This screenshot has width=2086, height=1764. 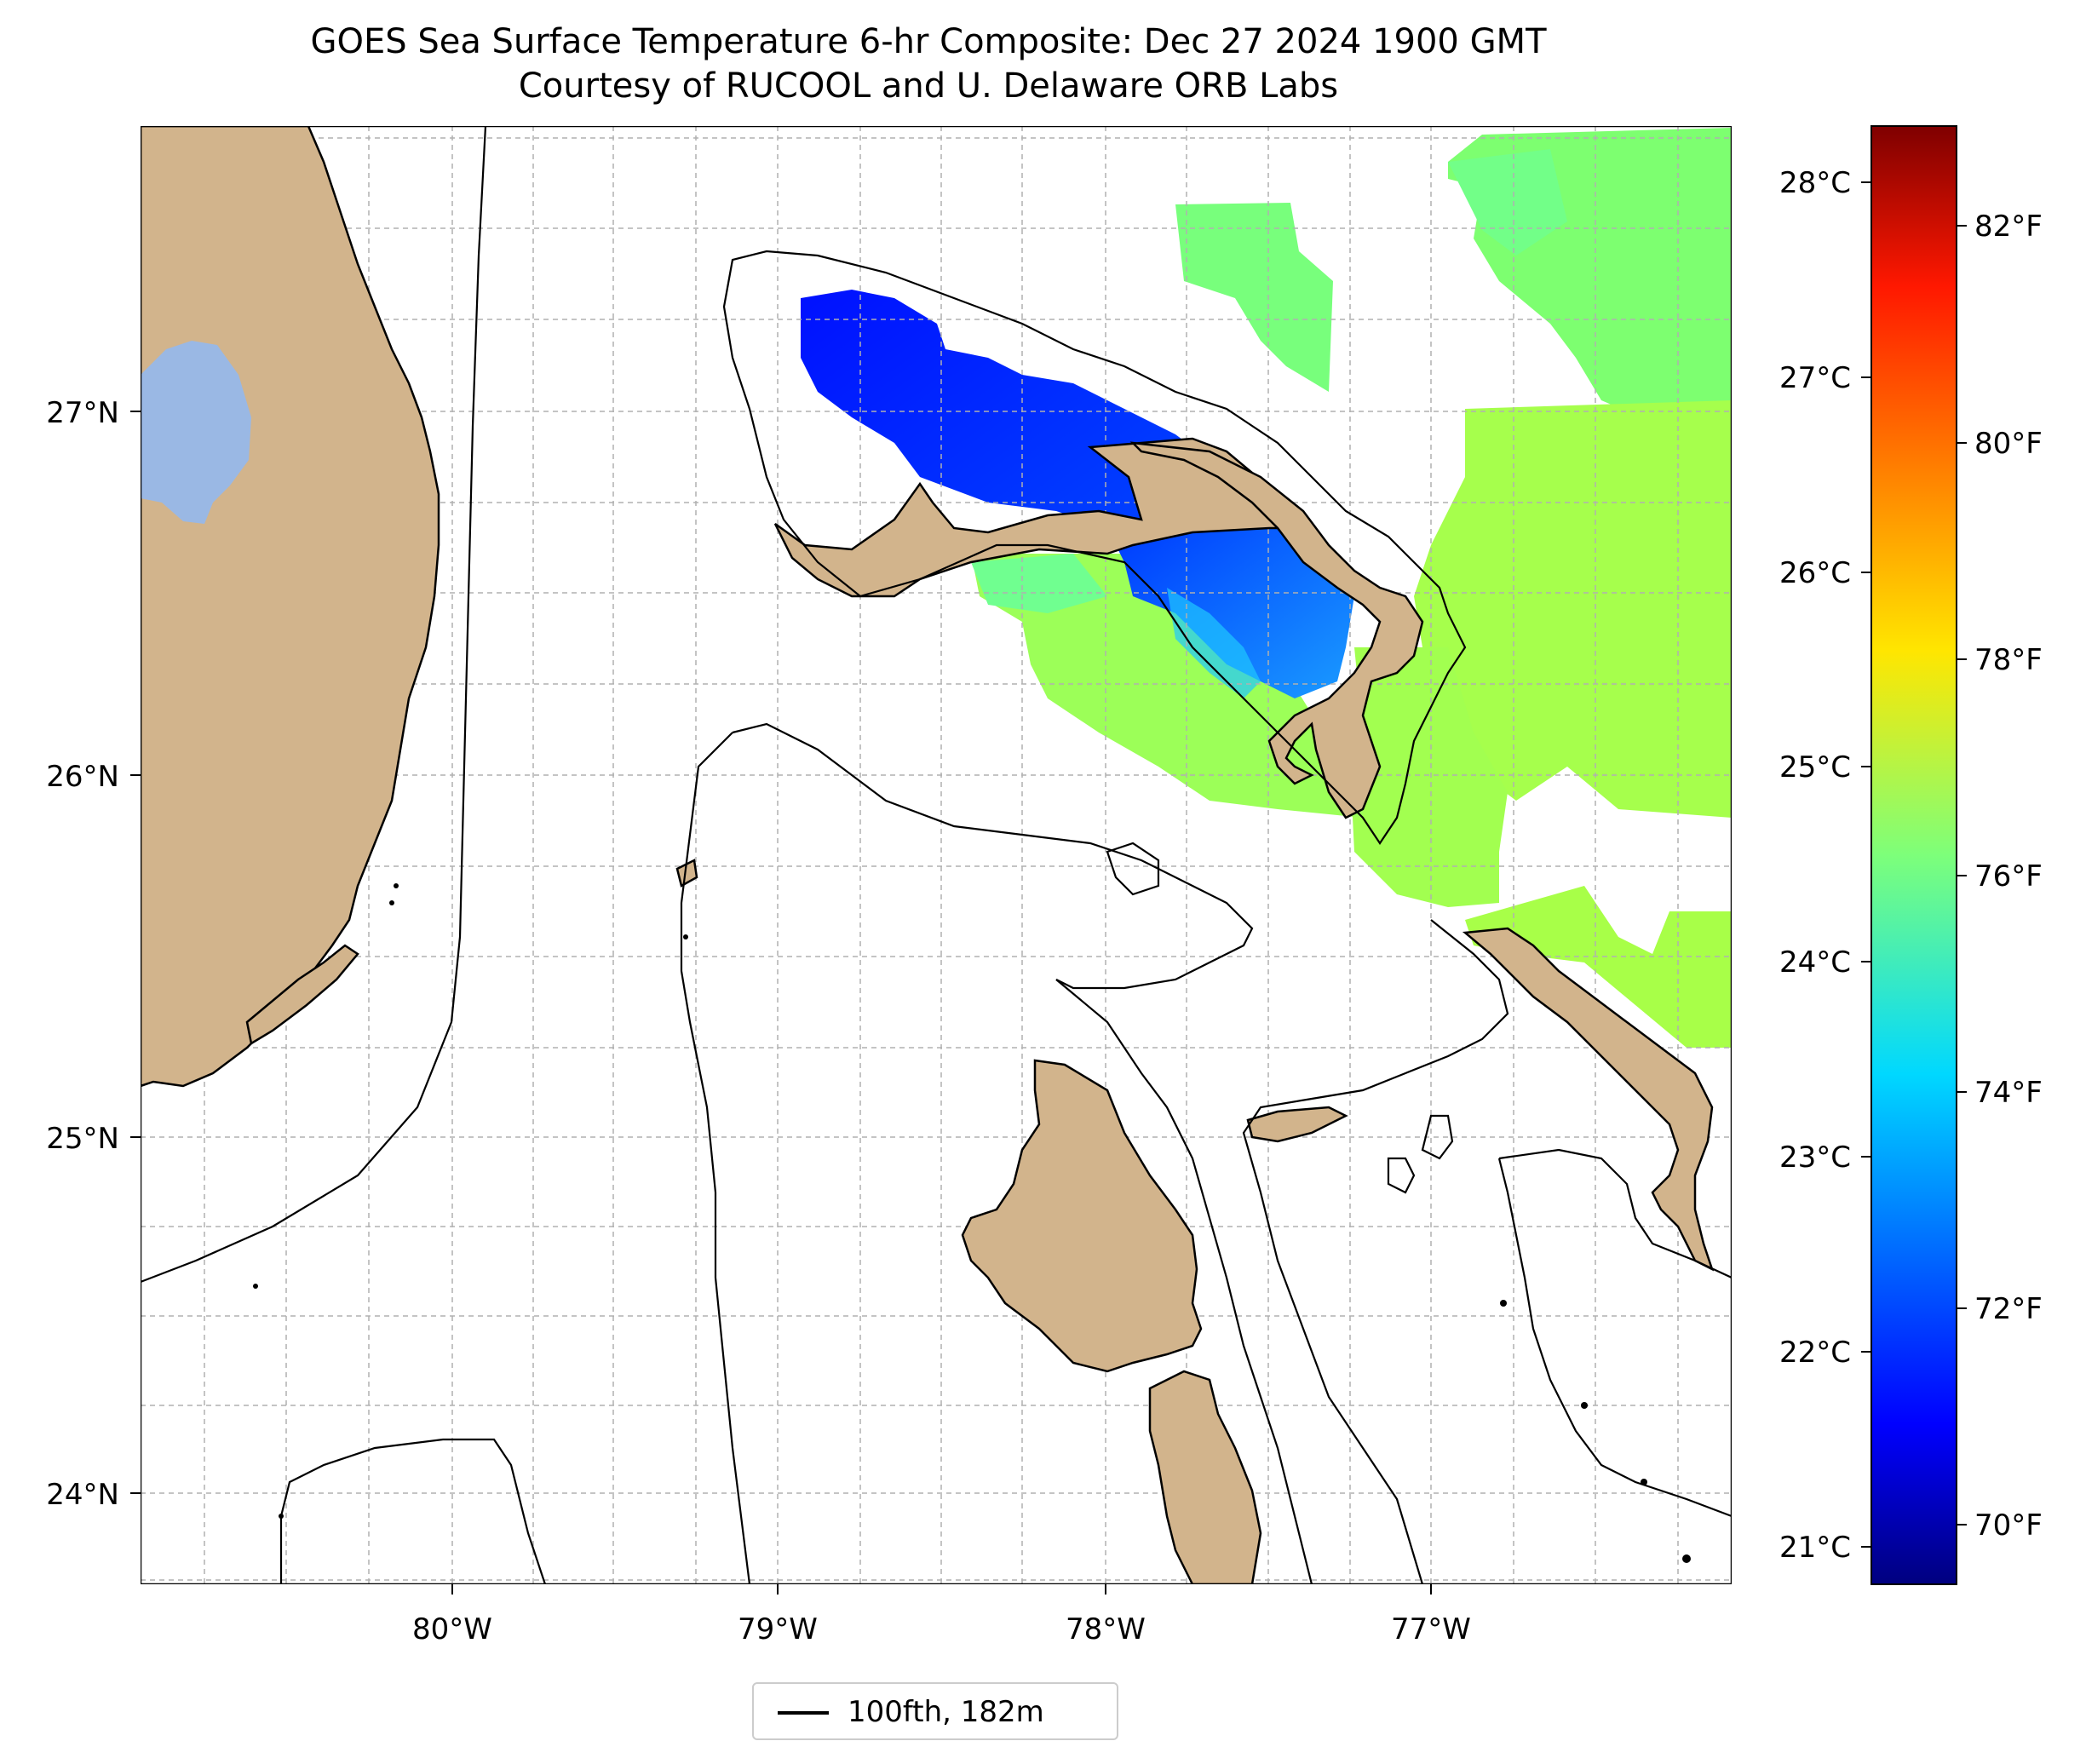 I want to click on f-tick-82: 82°F, so click(x=2008, y=227).